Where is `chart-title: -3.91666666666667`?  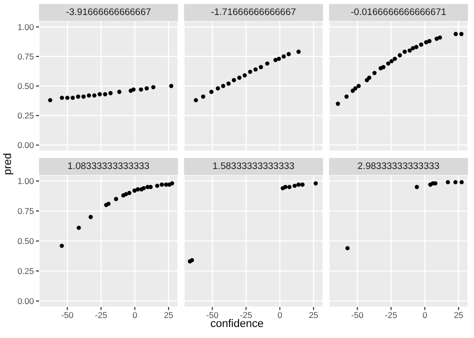 chart-title: -3.91666666666667 is located at coordinates (108, 12).